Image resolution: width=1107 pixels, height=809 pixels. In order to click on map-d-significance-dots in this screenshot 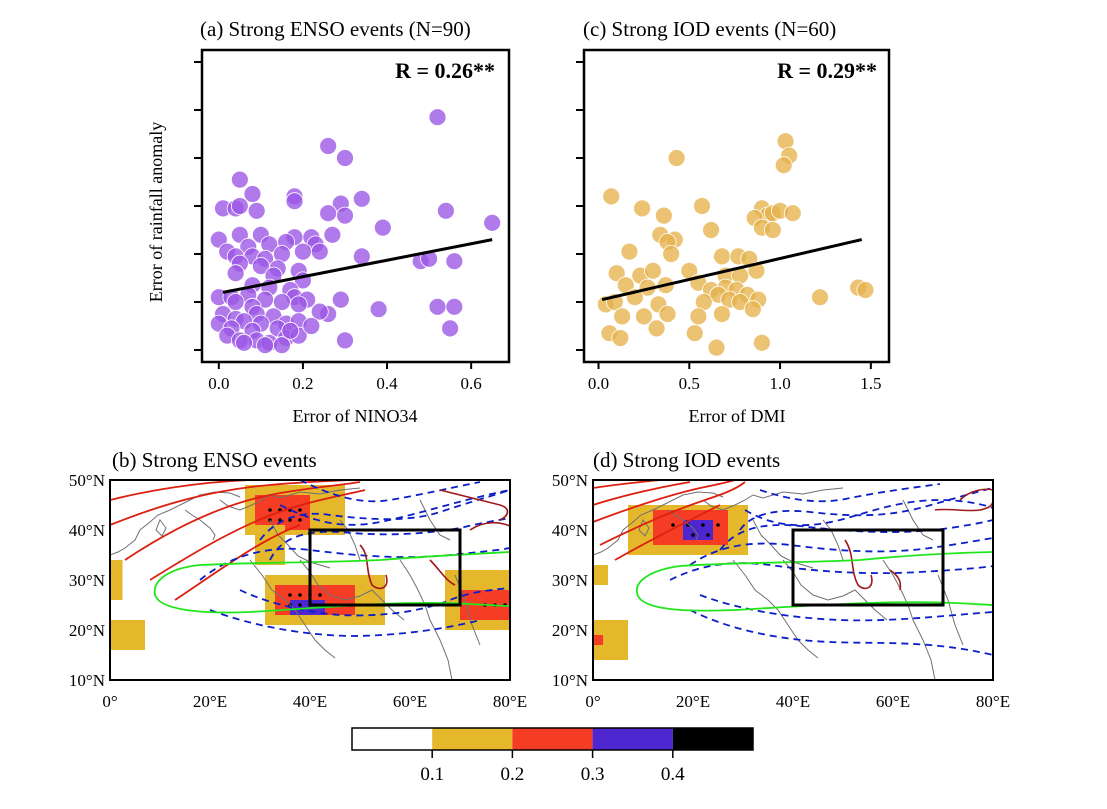, I will do `click(695, 530)`.